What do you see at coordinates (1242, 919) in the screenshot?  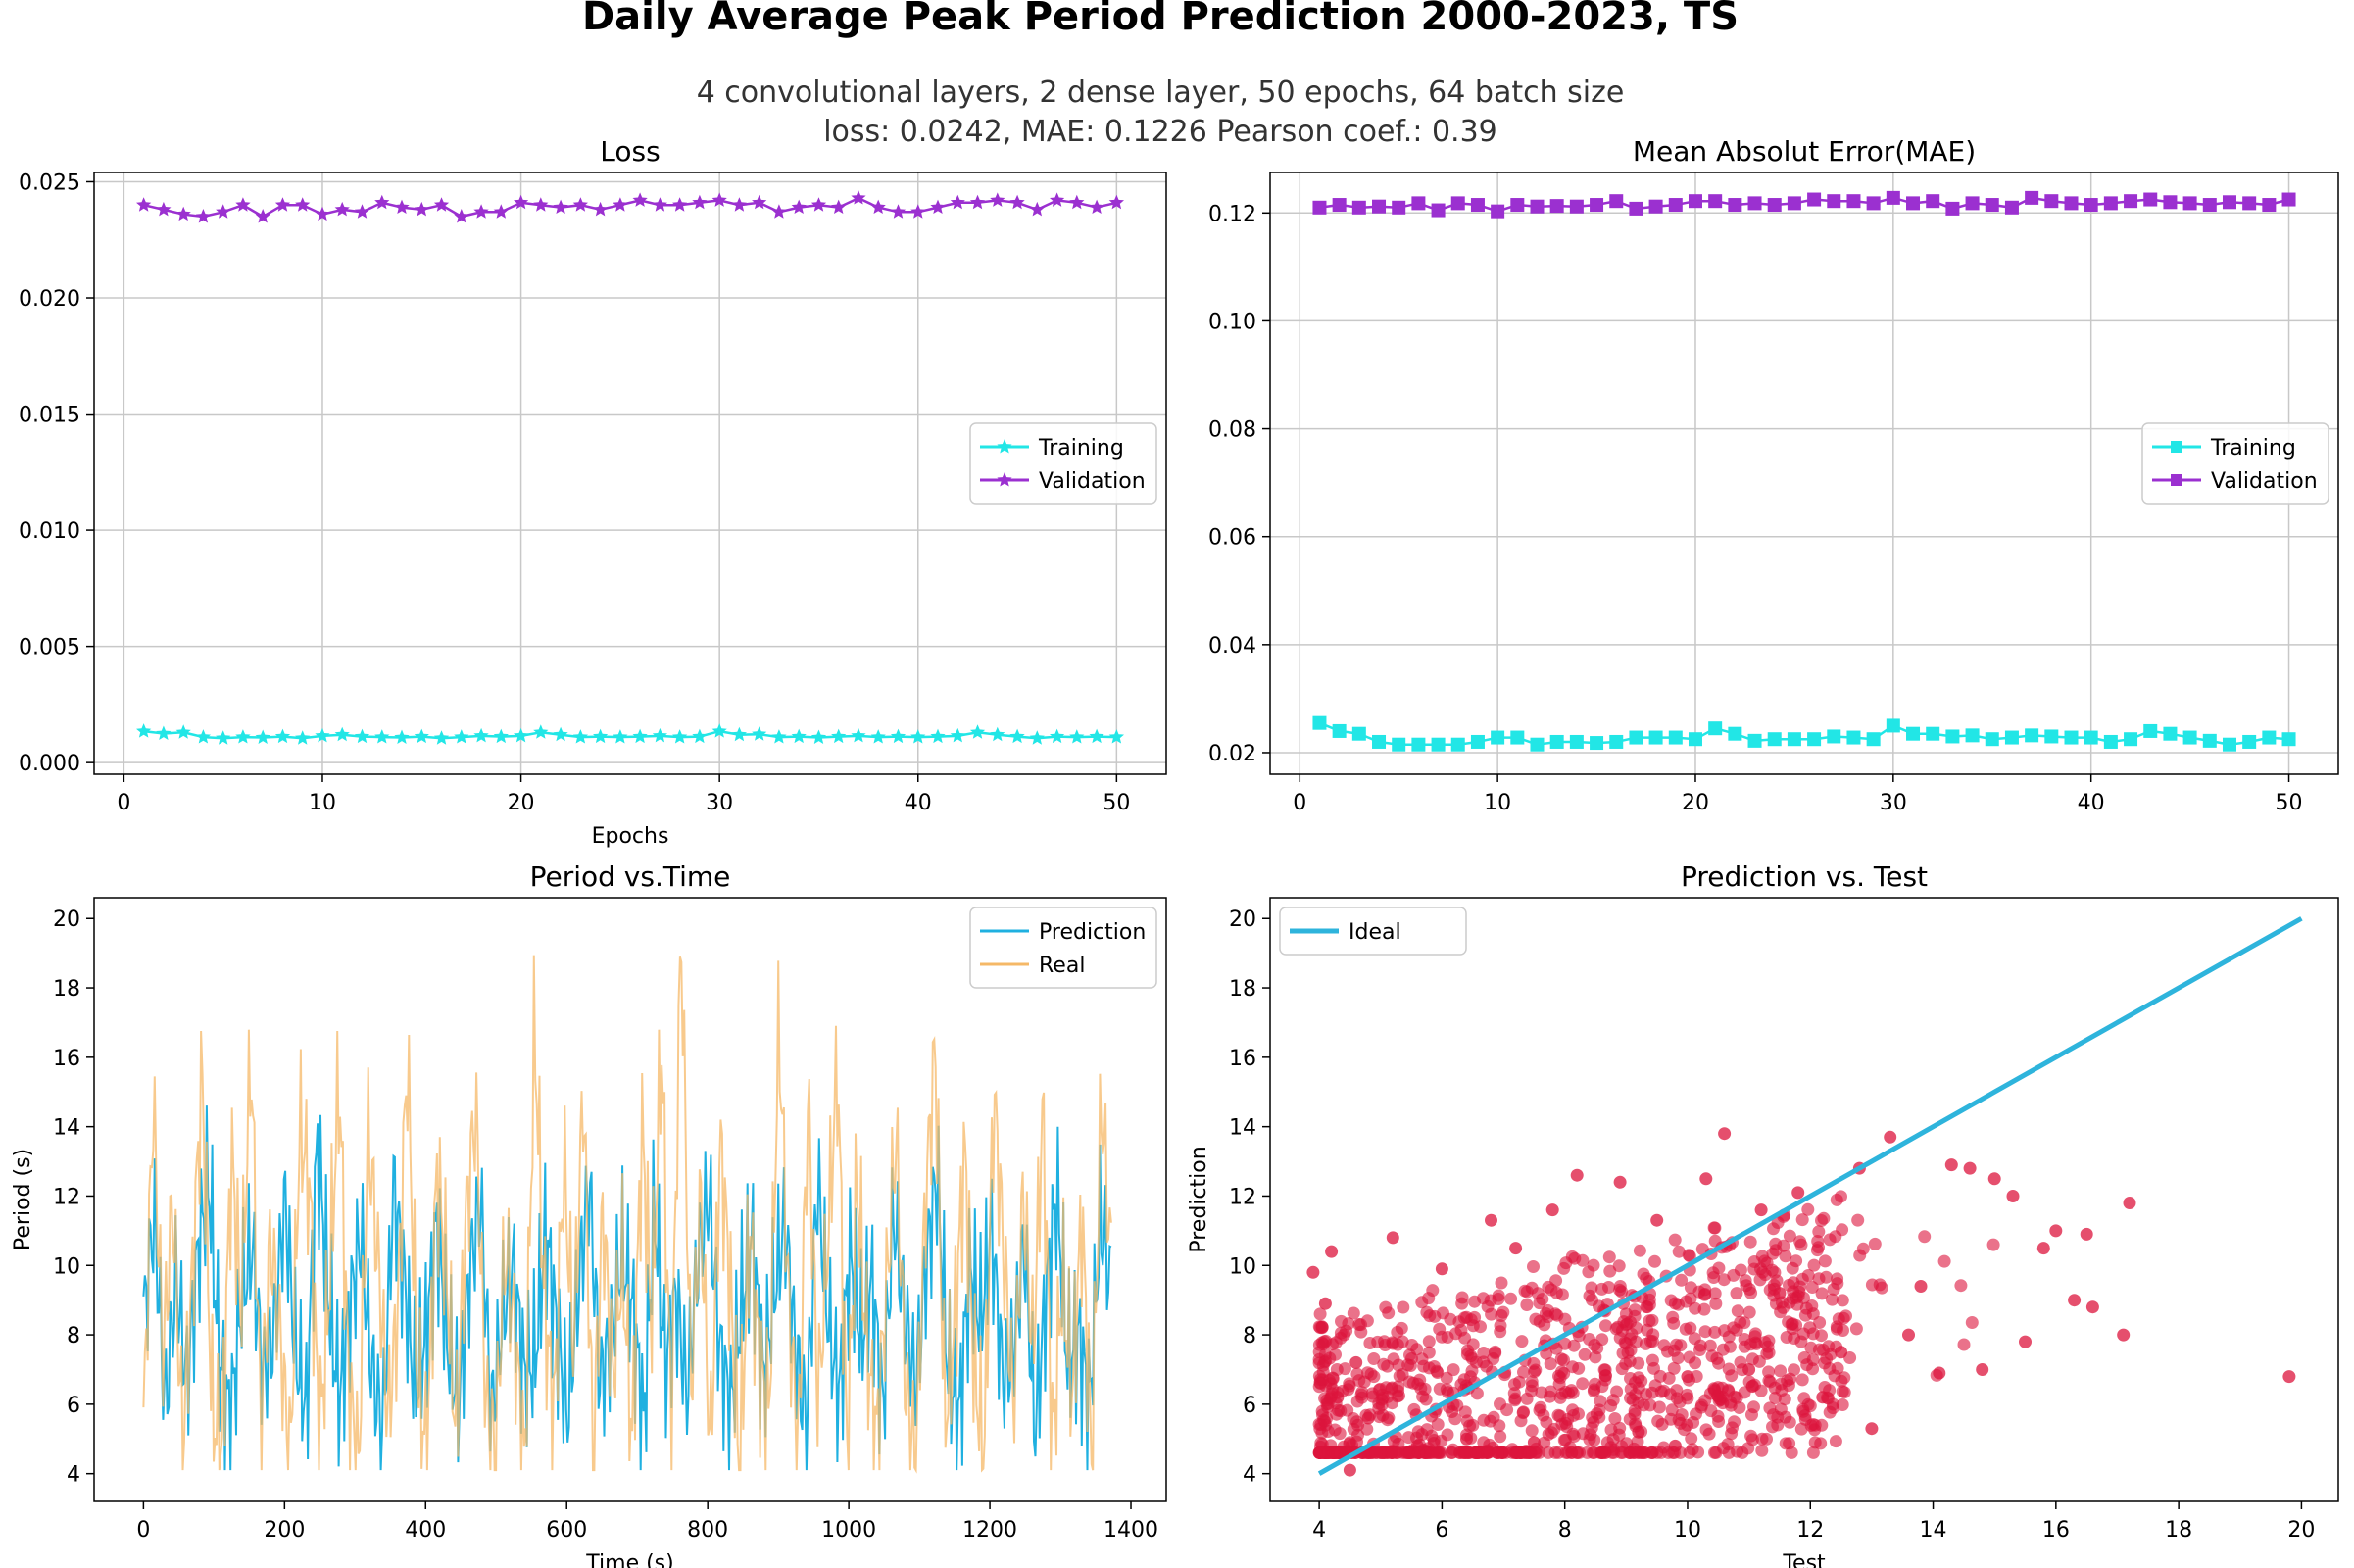 I see `y-tick-label: 20` at bounding box center [1242, 919].